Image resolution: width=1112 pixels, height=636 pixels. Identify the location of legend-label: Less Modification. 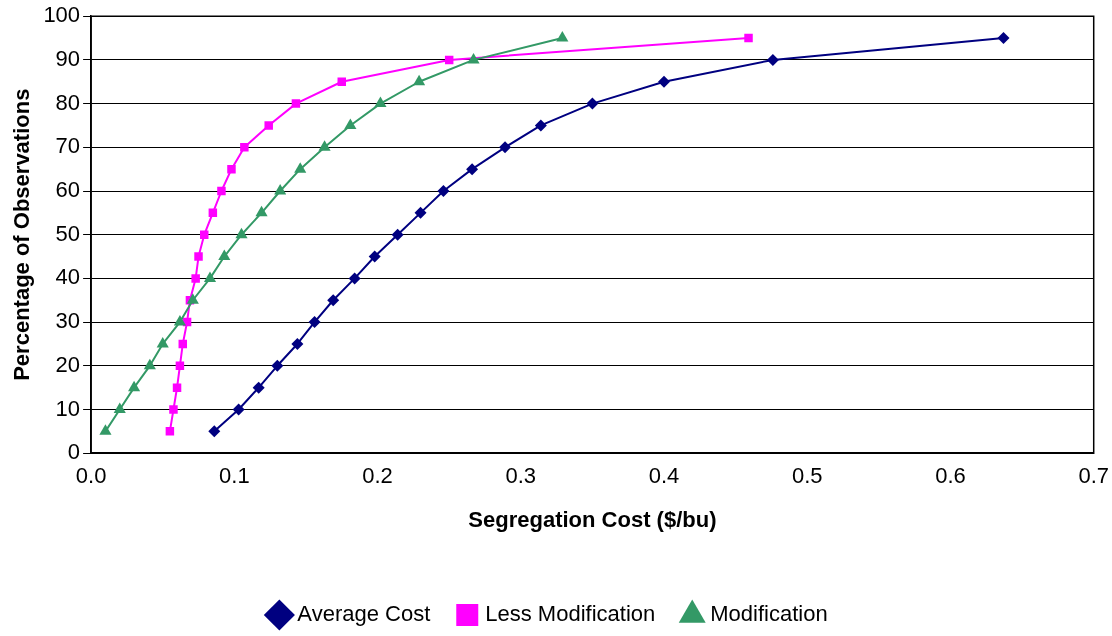
(570, 614).